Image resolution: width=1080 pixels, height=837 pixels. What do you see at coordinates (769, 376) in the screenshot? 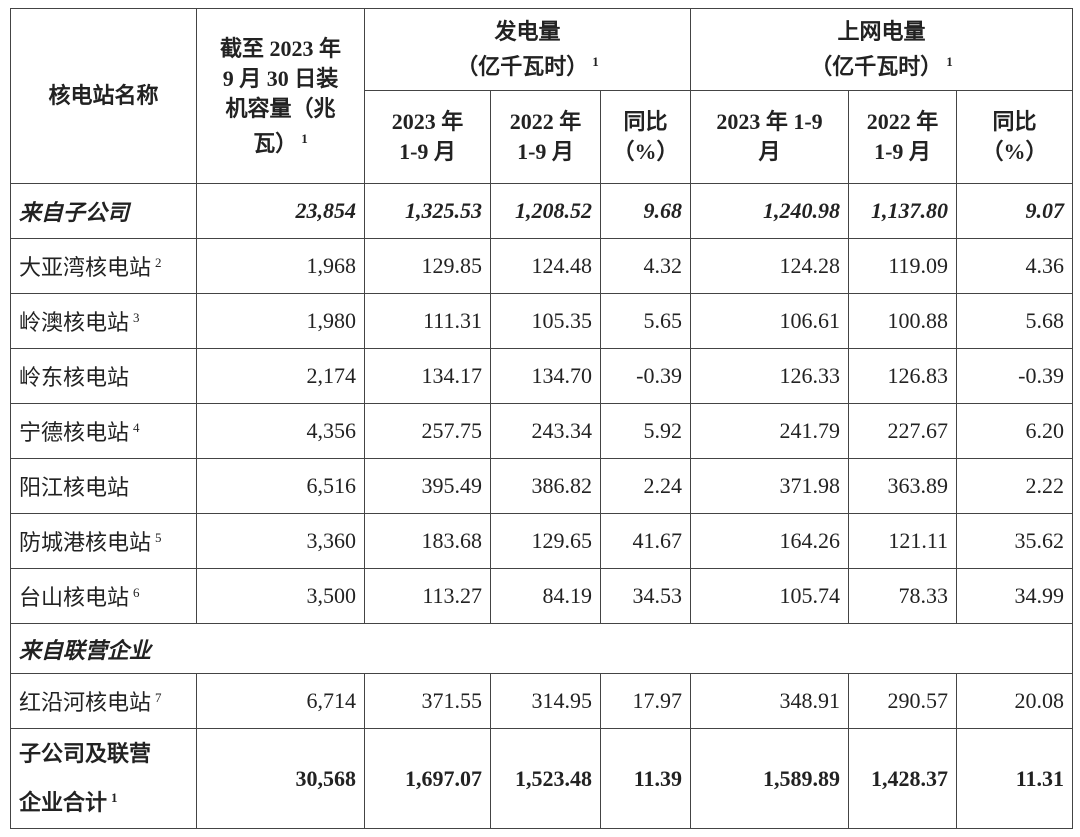
I see `value-cell: 126.33` at bounding box center [769, 376].